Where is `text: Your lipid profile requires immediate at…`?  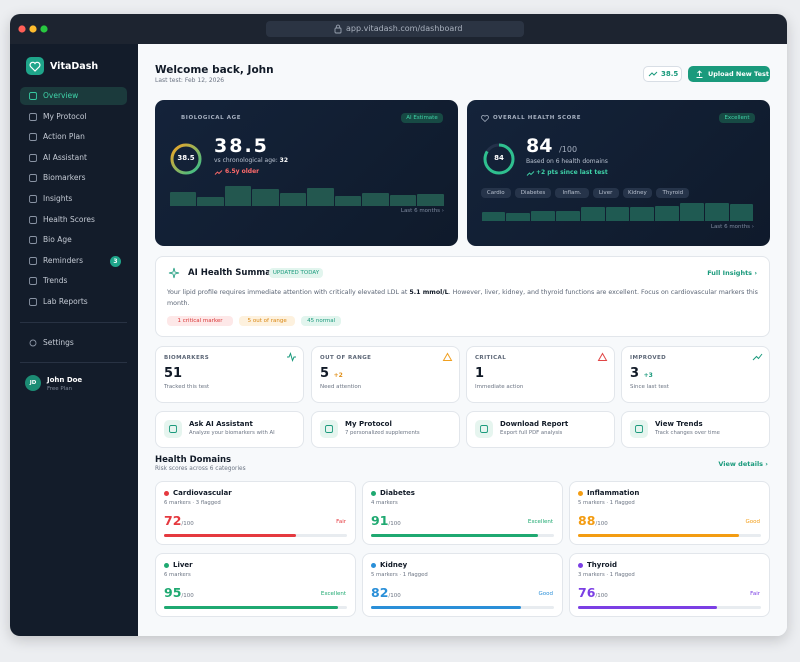
text: Your lipid profile requires immediate at… is located at coordinates (288, 292).